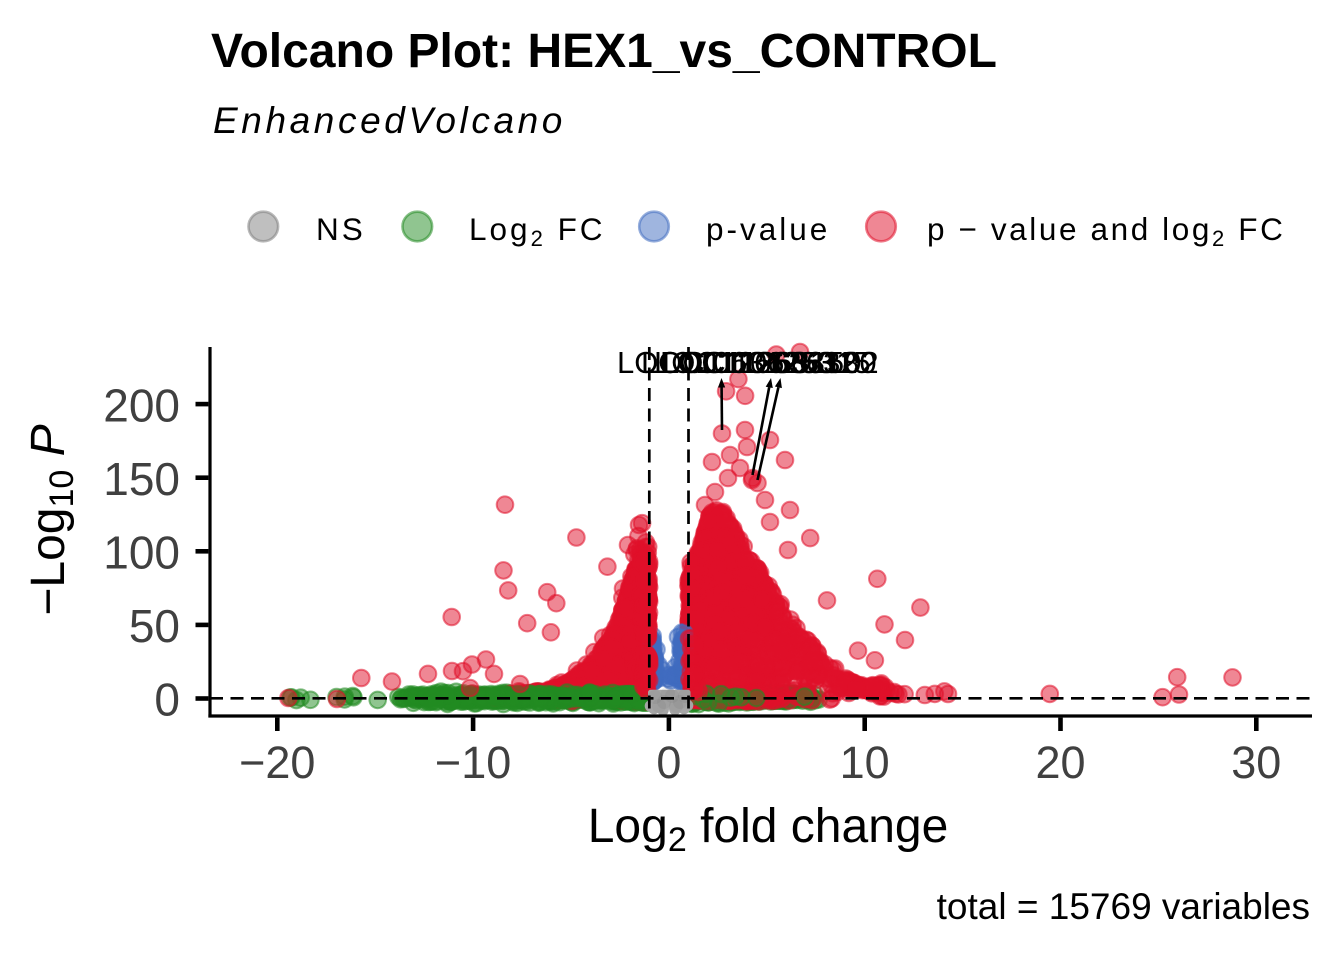  What do you see at coordinates (865, 762) in the screenshot?
I see `svg-text: 10` at bounding box center [865, 762].